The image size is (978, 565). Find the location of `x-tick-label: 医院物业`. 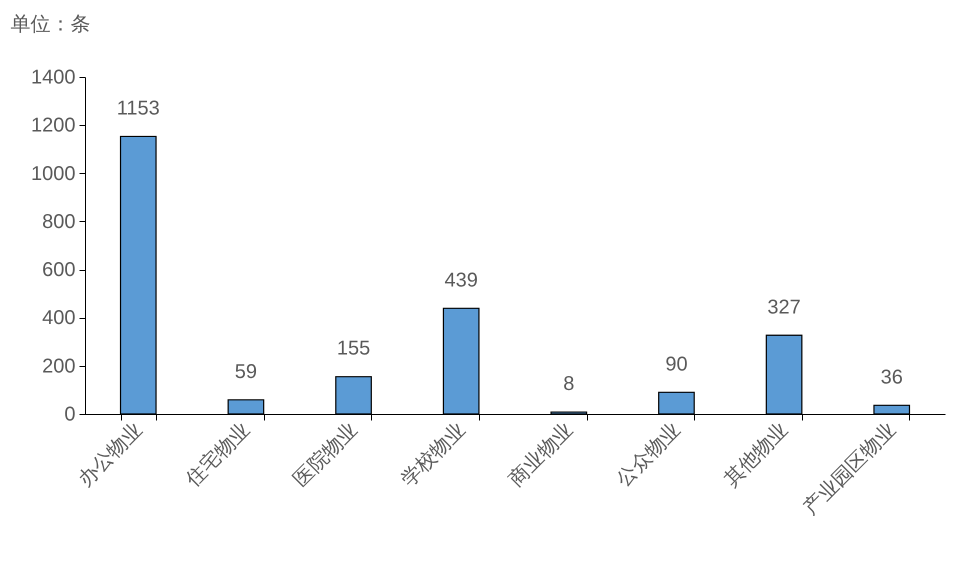

x-tick-label: 医院物业 is located at coordinates (326, 454).